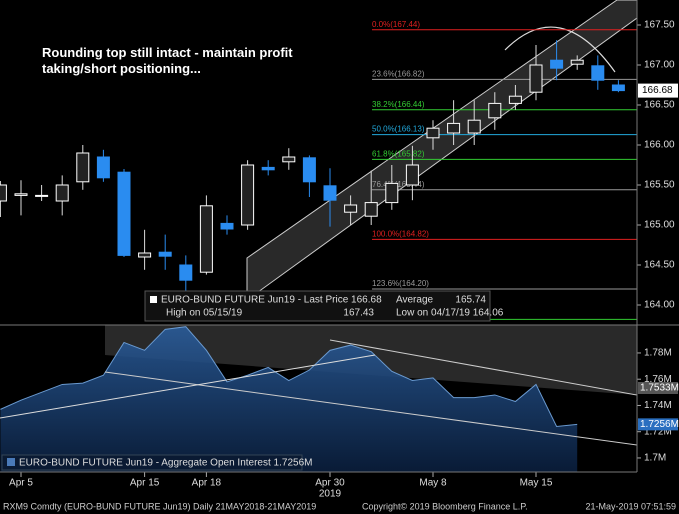 The height and width of the screenshot is (514, 679). What do you see at coordinates (658, 379) in the screenshot?
I see `y2-tick-label: 1.76M` at bounding box center [658, 379].